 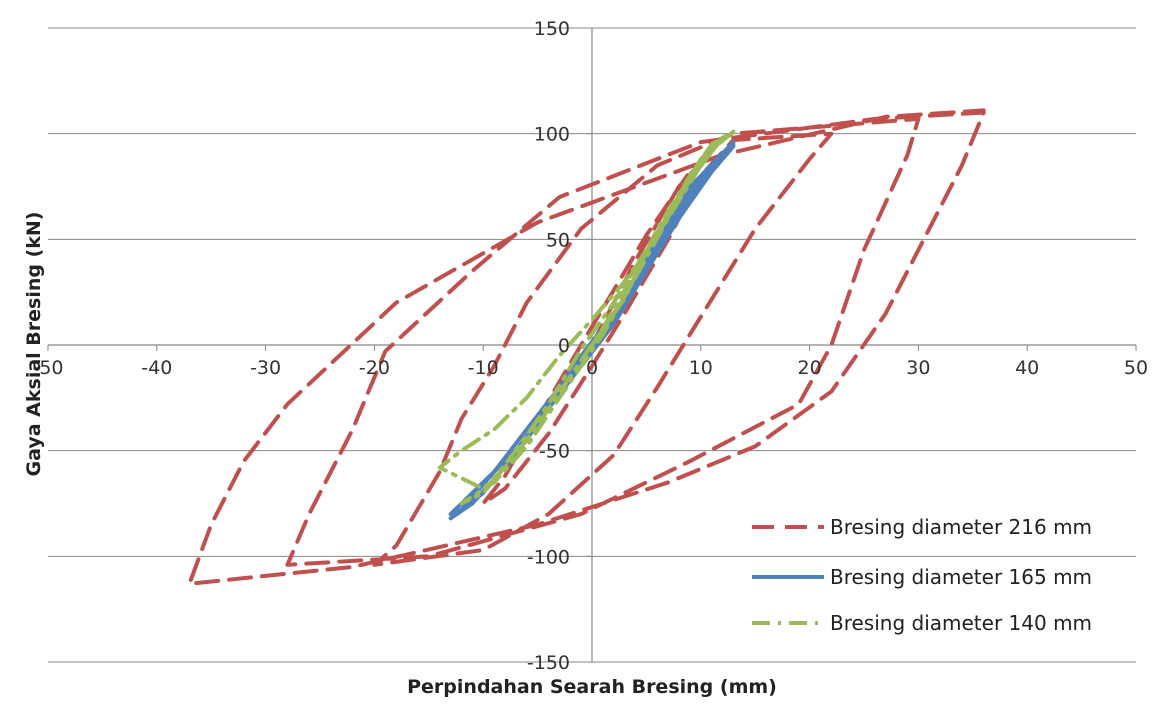 What do you see at coordinates (552, 135) in the screenshot?
I see `y-tick-label: 100` at bounding box center [552, 135].